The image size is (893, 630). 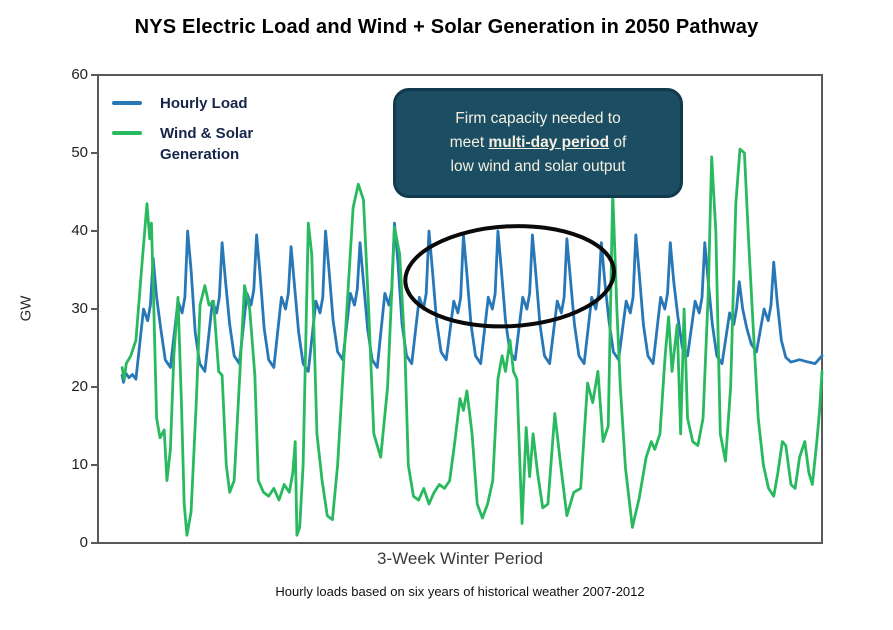 What do you see at coordinates (538, 118) in the screenshot?
I see `callout-line-1: Firm capacity needed to` at bounding box center [538, 118].